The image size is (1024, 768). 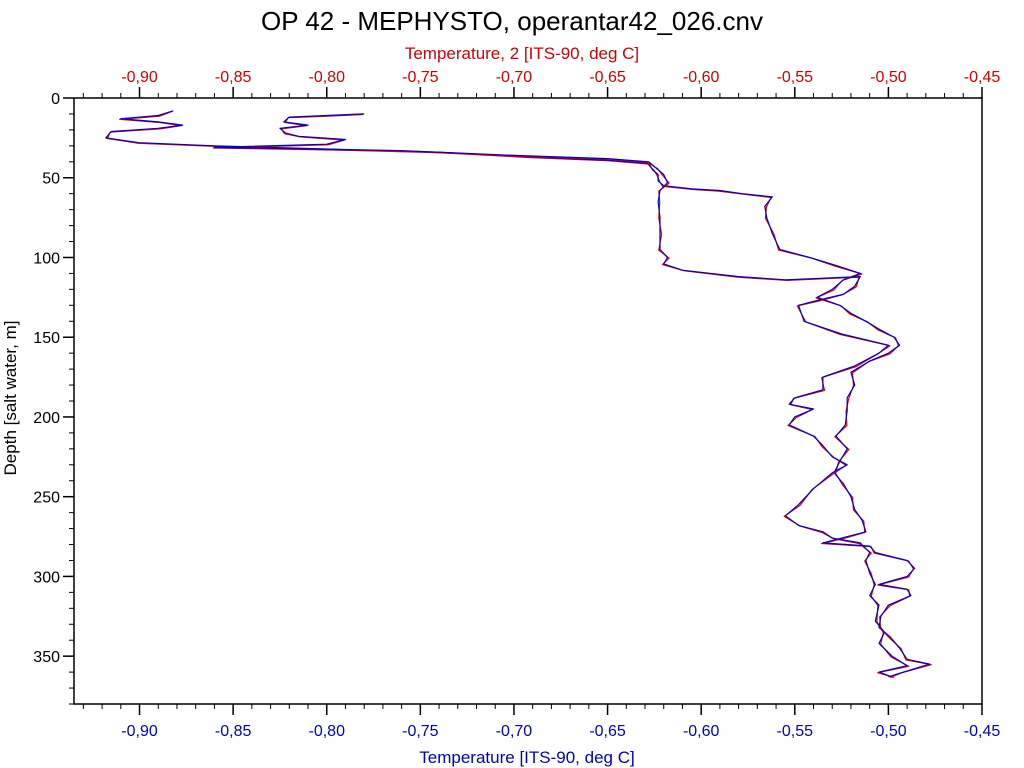 What do you see at coordinates (327, 731) in the screenshot?
I see `x-tick-label: -0,80` at bounding box center [327, 731].